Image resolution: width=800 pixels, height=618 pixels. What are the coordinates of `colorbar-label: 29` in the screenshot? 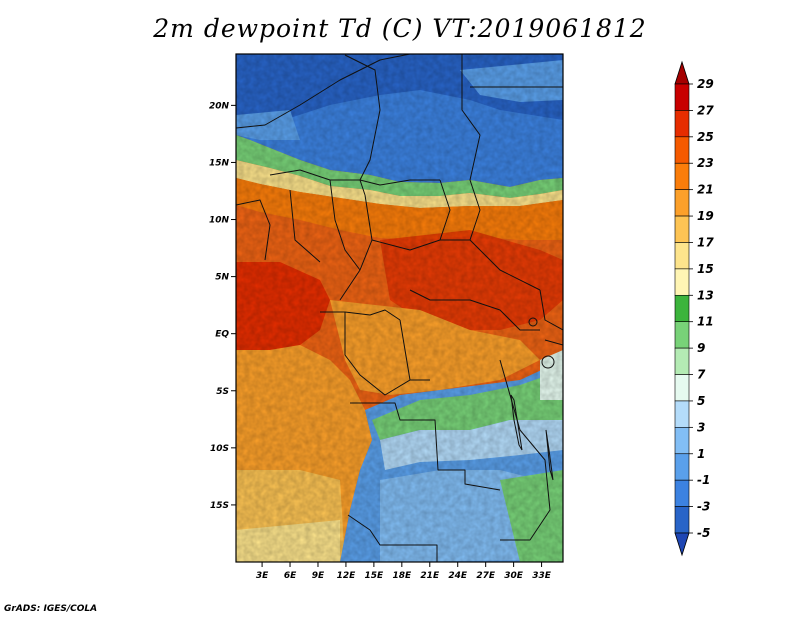 It's located at (705, 84).